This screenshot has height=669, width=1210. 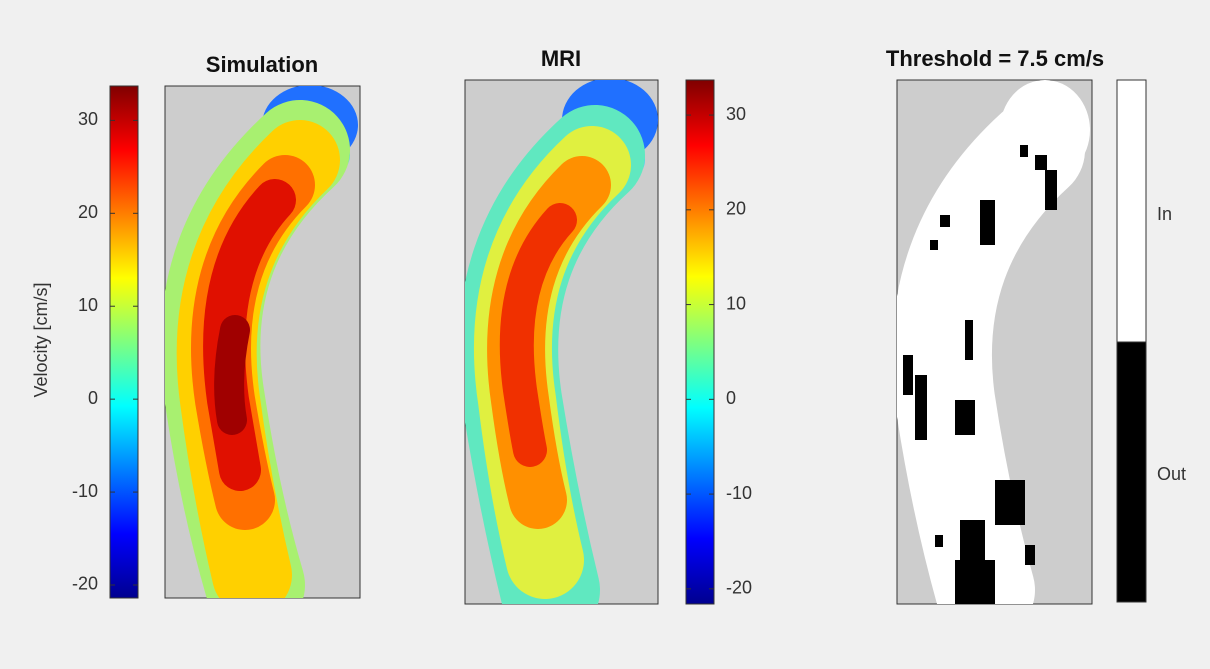 I want to click on simulation-panel, so click(x=262, y=342).